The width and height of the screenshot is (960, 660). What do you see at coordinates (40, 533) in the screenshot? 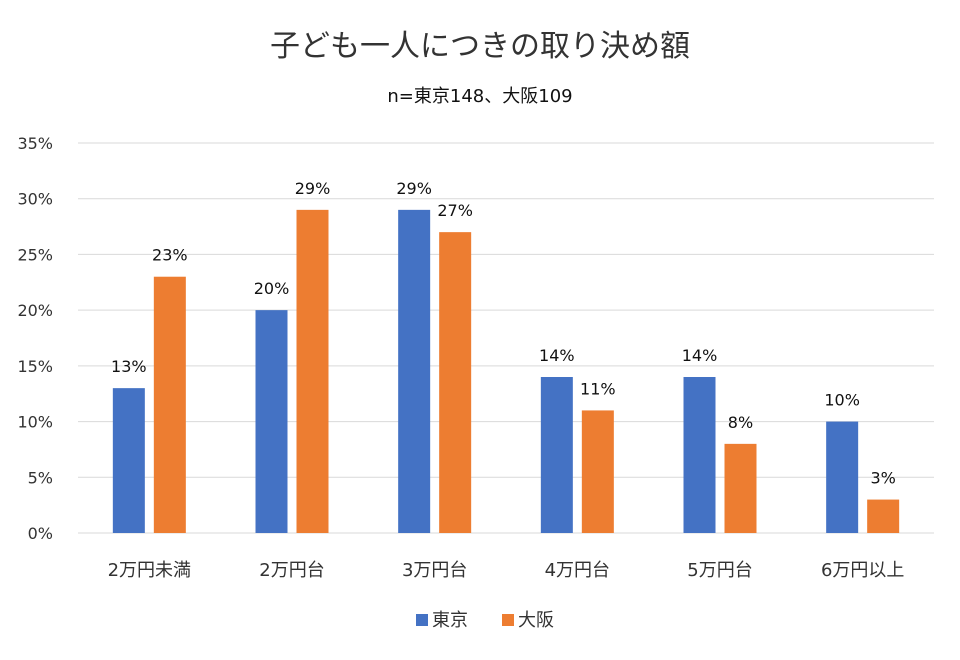
I see `y-tick-label: 0%` at bounding box center [40, 533].